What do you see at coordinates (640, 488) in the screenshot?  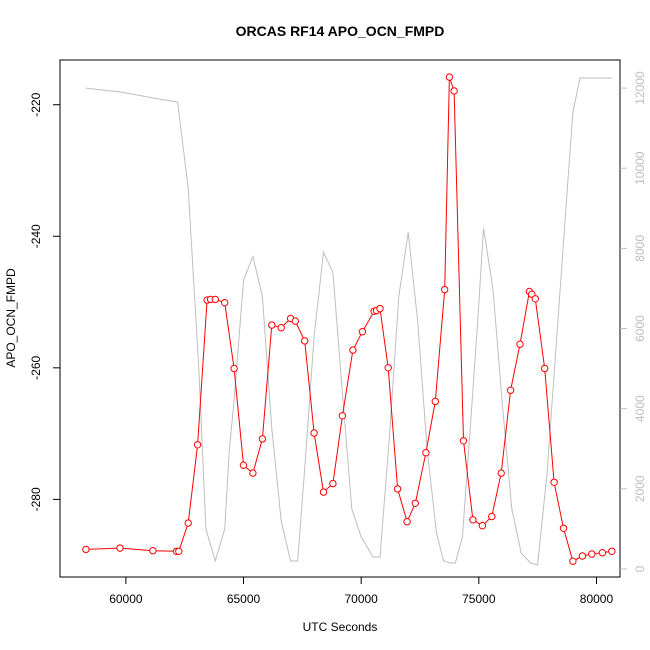 I see `y2-tick-label: 2000` at bounding box center [640, 488].